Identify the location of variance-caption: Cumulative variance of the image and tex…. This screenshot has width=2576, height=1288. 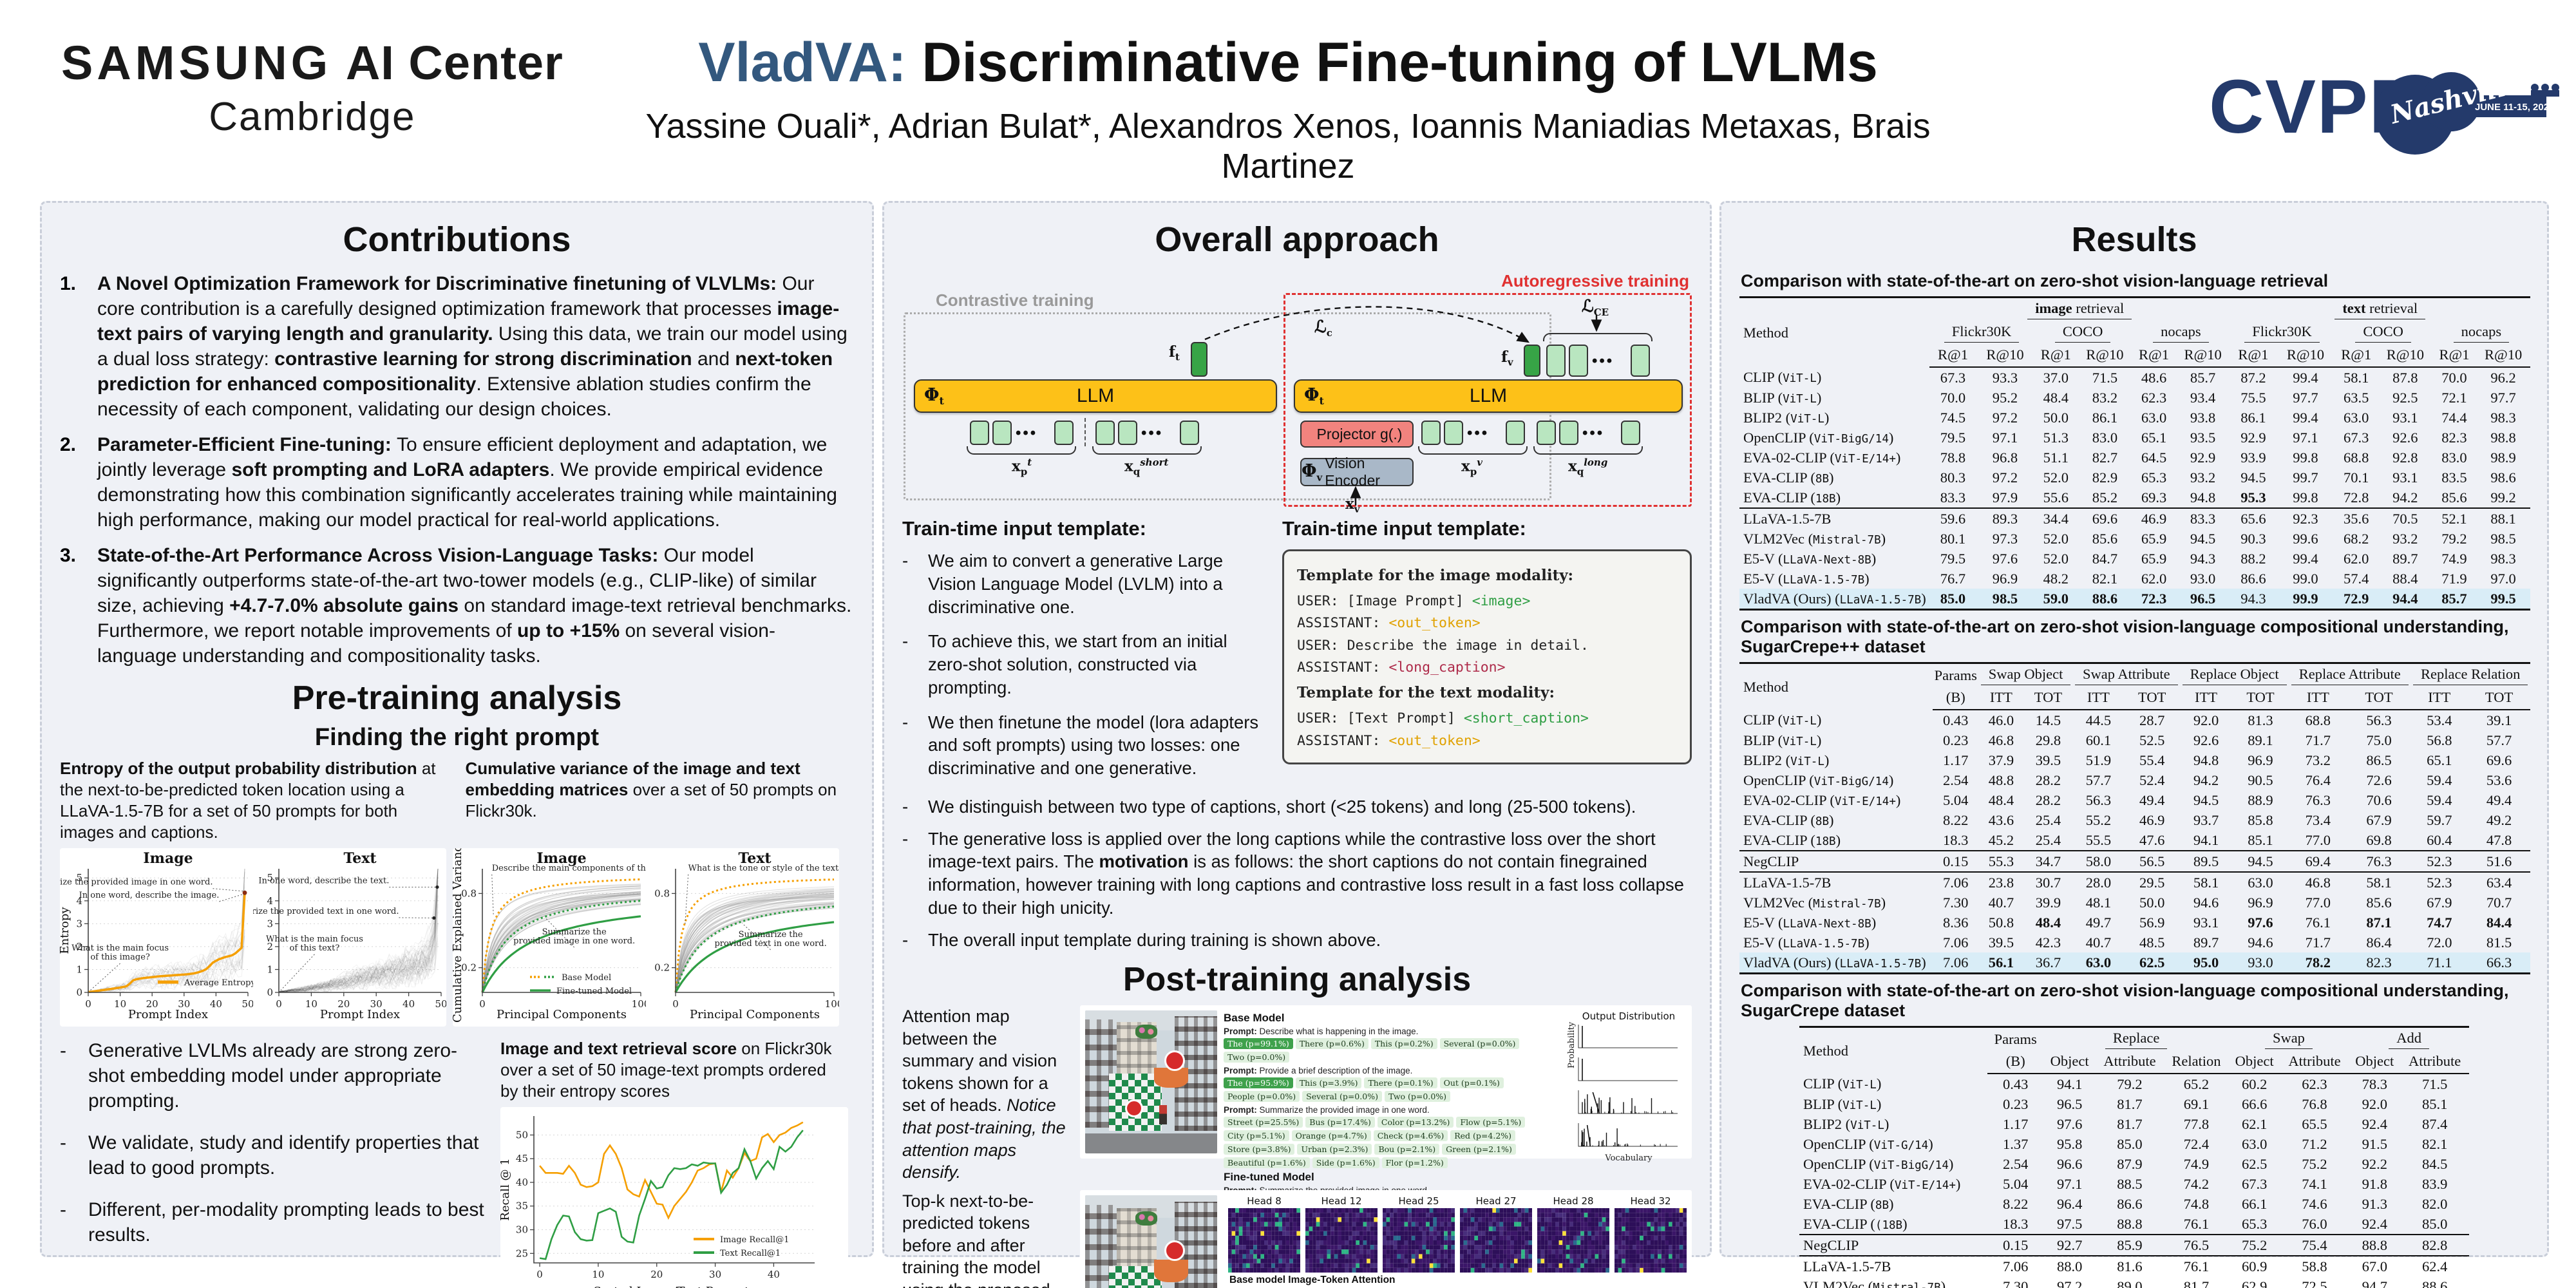
(651, 790).